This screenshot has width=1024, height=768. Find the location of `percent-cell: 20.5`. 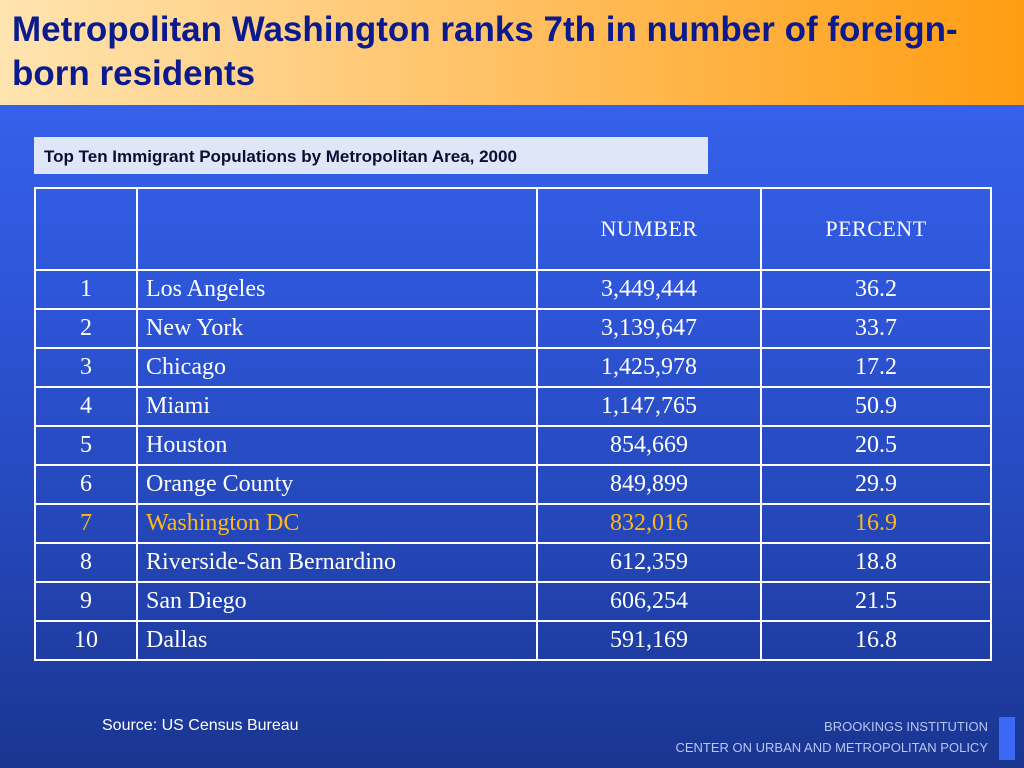

percent-cell: 20.5 is located at coordinates (876, 445).